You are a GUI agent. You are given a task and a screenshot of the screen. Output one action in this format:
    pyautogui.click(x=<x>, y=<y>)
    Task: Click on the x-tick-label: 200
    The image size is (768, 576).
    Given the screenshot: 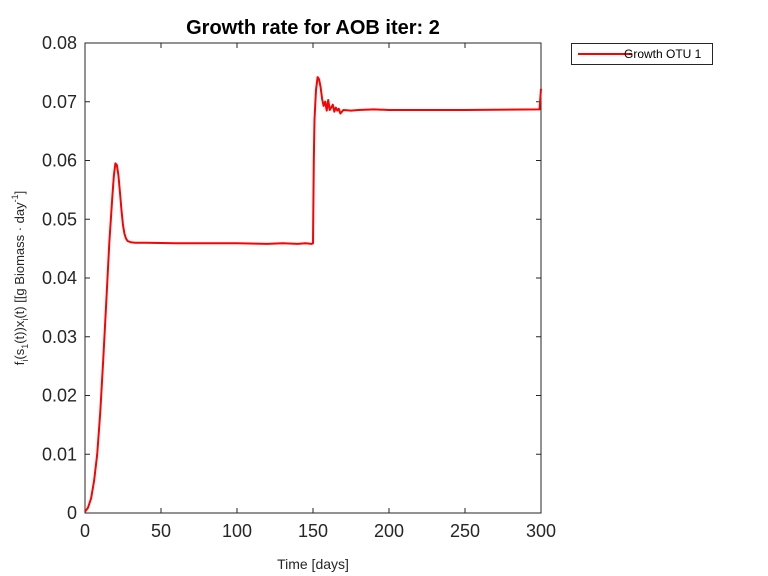 What is the action you would take?
    pyautogui.click(x=389, y=531)
    